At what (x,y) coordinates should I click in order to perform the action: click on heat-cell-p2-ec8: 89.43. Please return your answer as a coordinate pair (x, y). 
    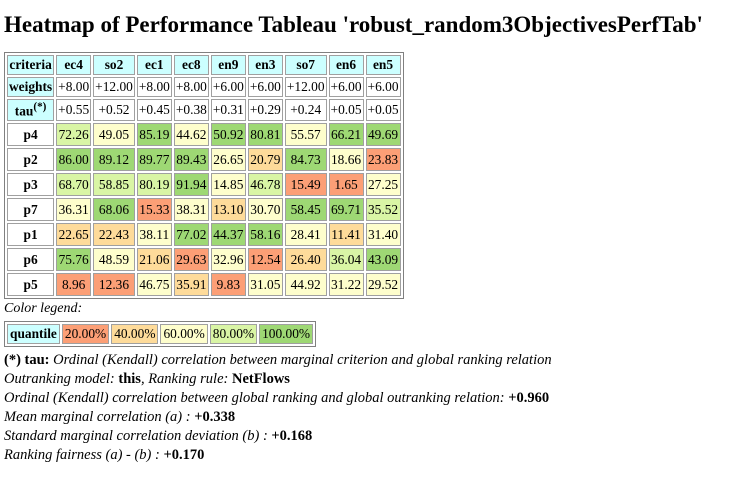
    Looking at the image, I should click on (191, 160).